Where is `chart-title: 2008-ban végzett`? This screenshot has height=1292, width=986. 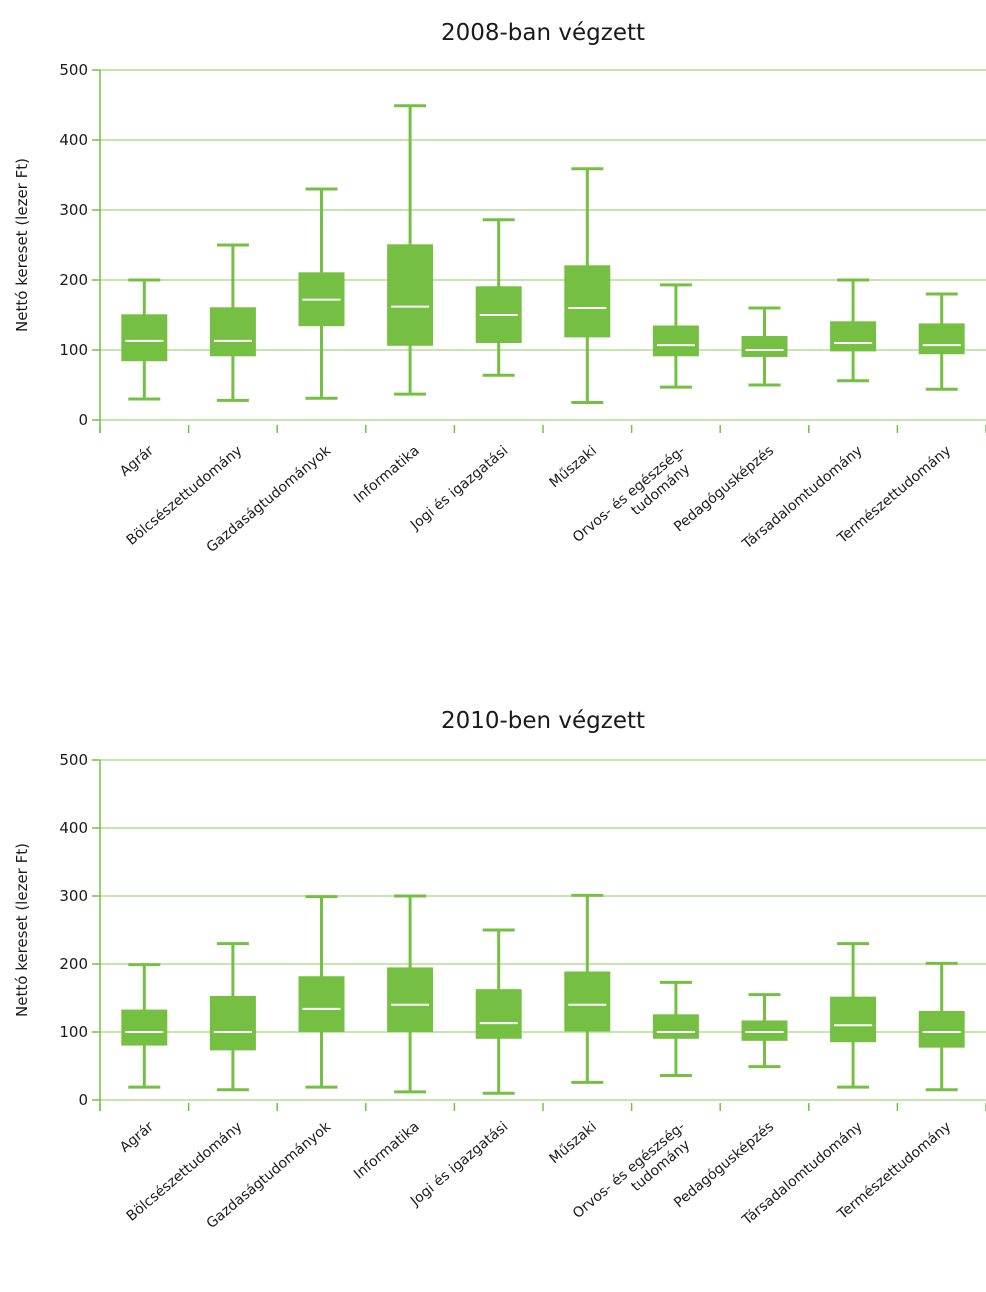 chart-title: 2008-ban végzett is located at coordinates (543, 33).